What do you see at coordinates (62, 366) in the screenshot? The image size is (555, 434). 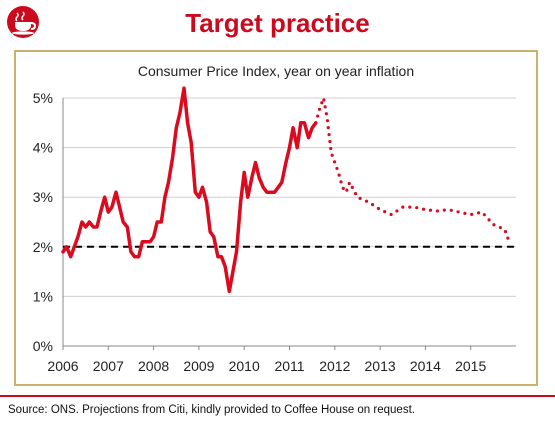 I see `x-tick-label: 2006` at bounding box center [62, 366].